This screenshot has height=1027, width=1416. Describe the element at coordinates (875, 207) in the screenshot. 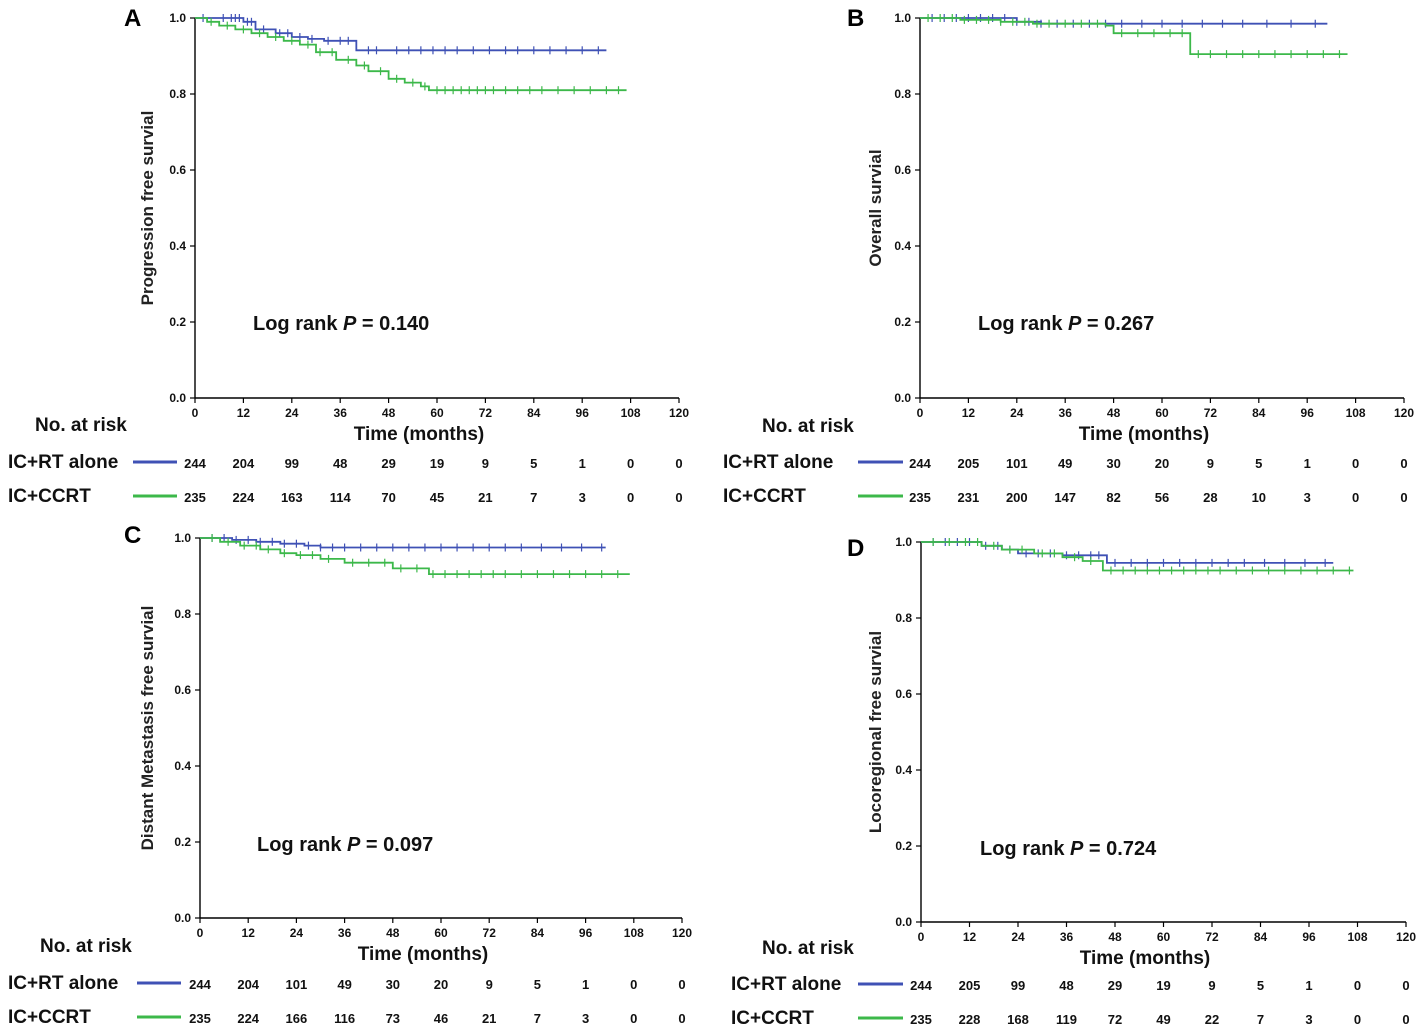

I see `y-axis-label: Overall survial` at that location.